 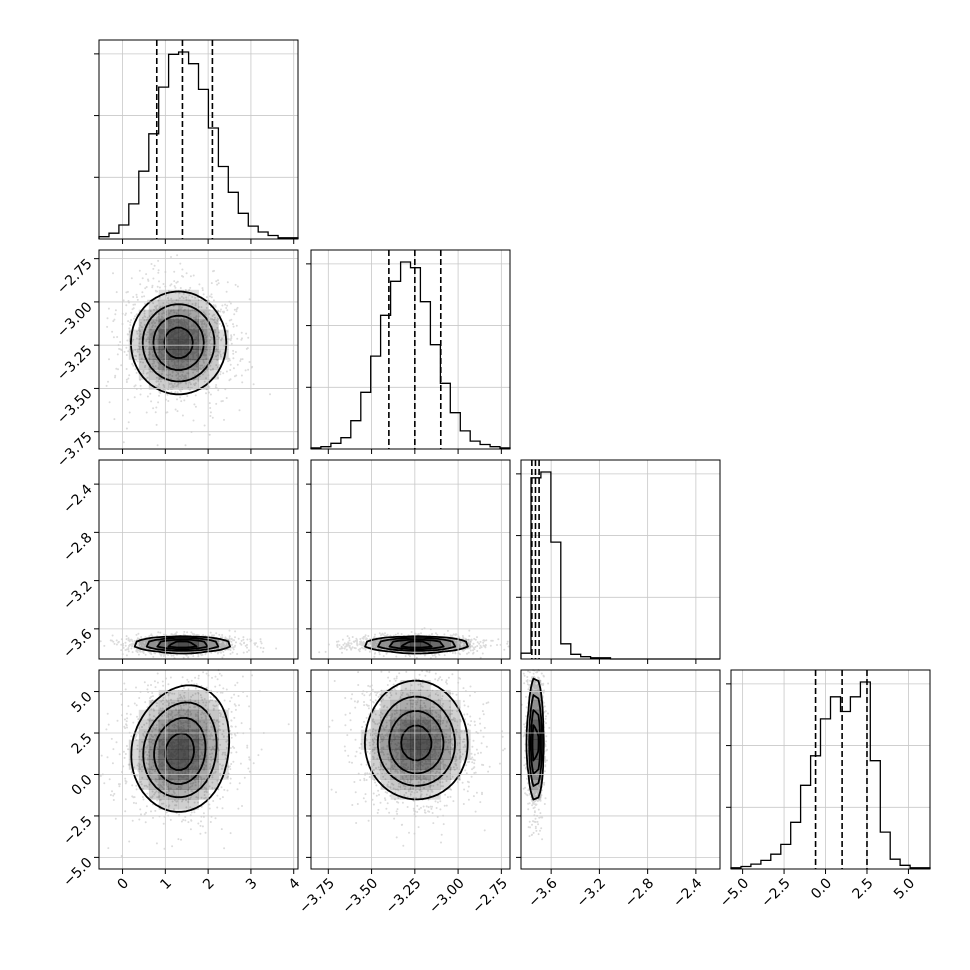 What do you see at coordinates (75, 320) in the screenshot?
I see `y-tick-label: −3.00` at bounding box center [75, 320].